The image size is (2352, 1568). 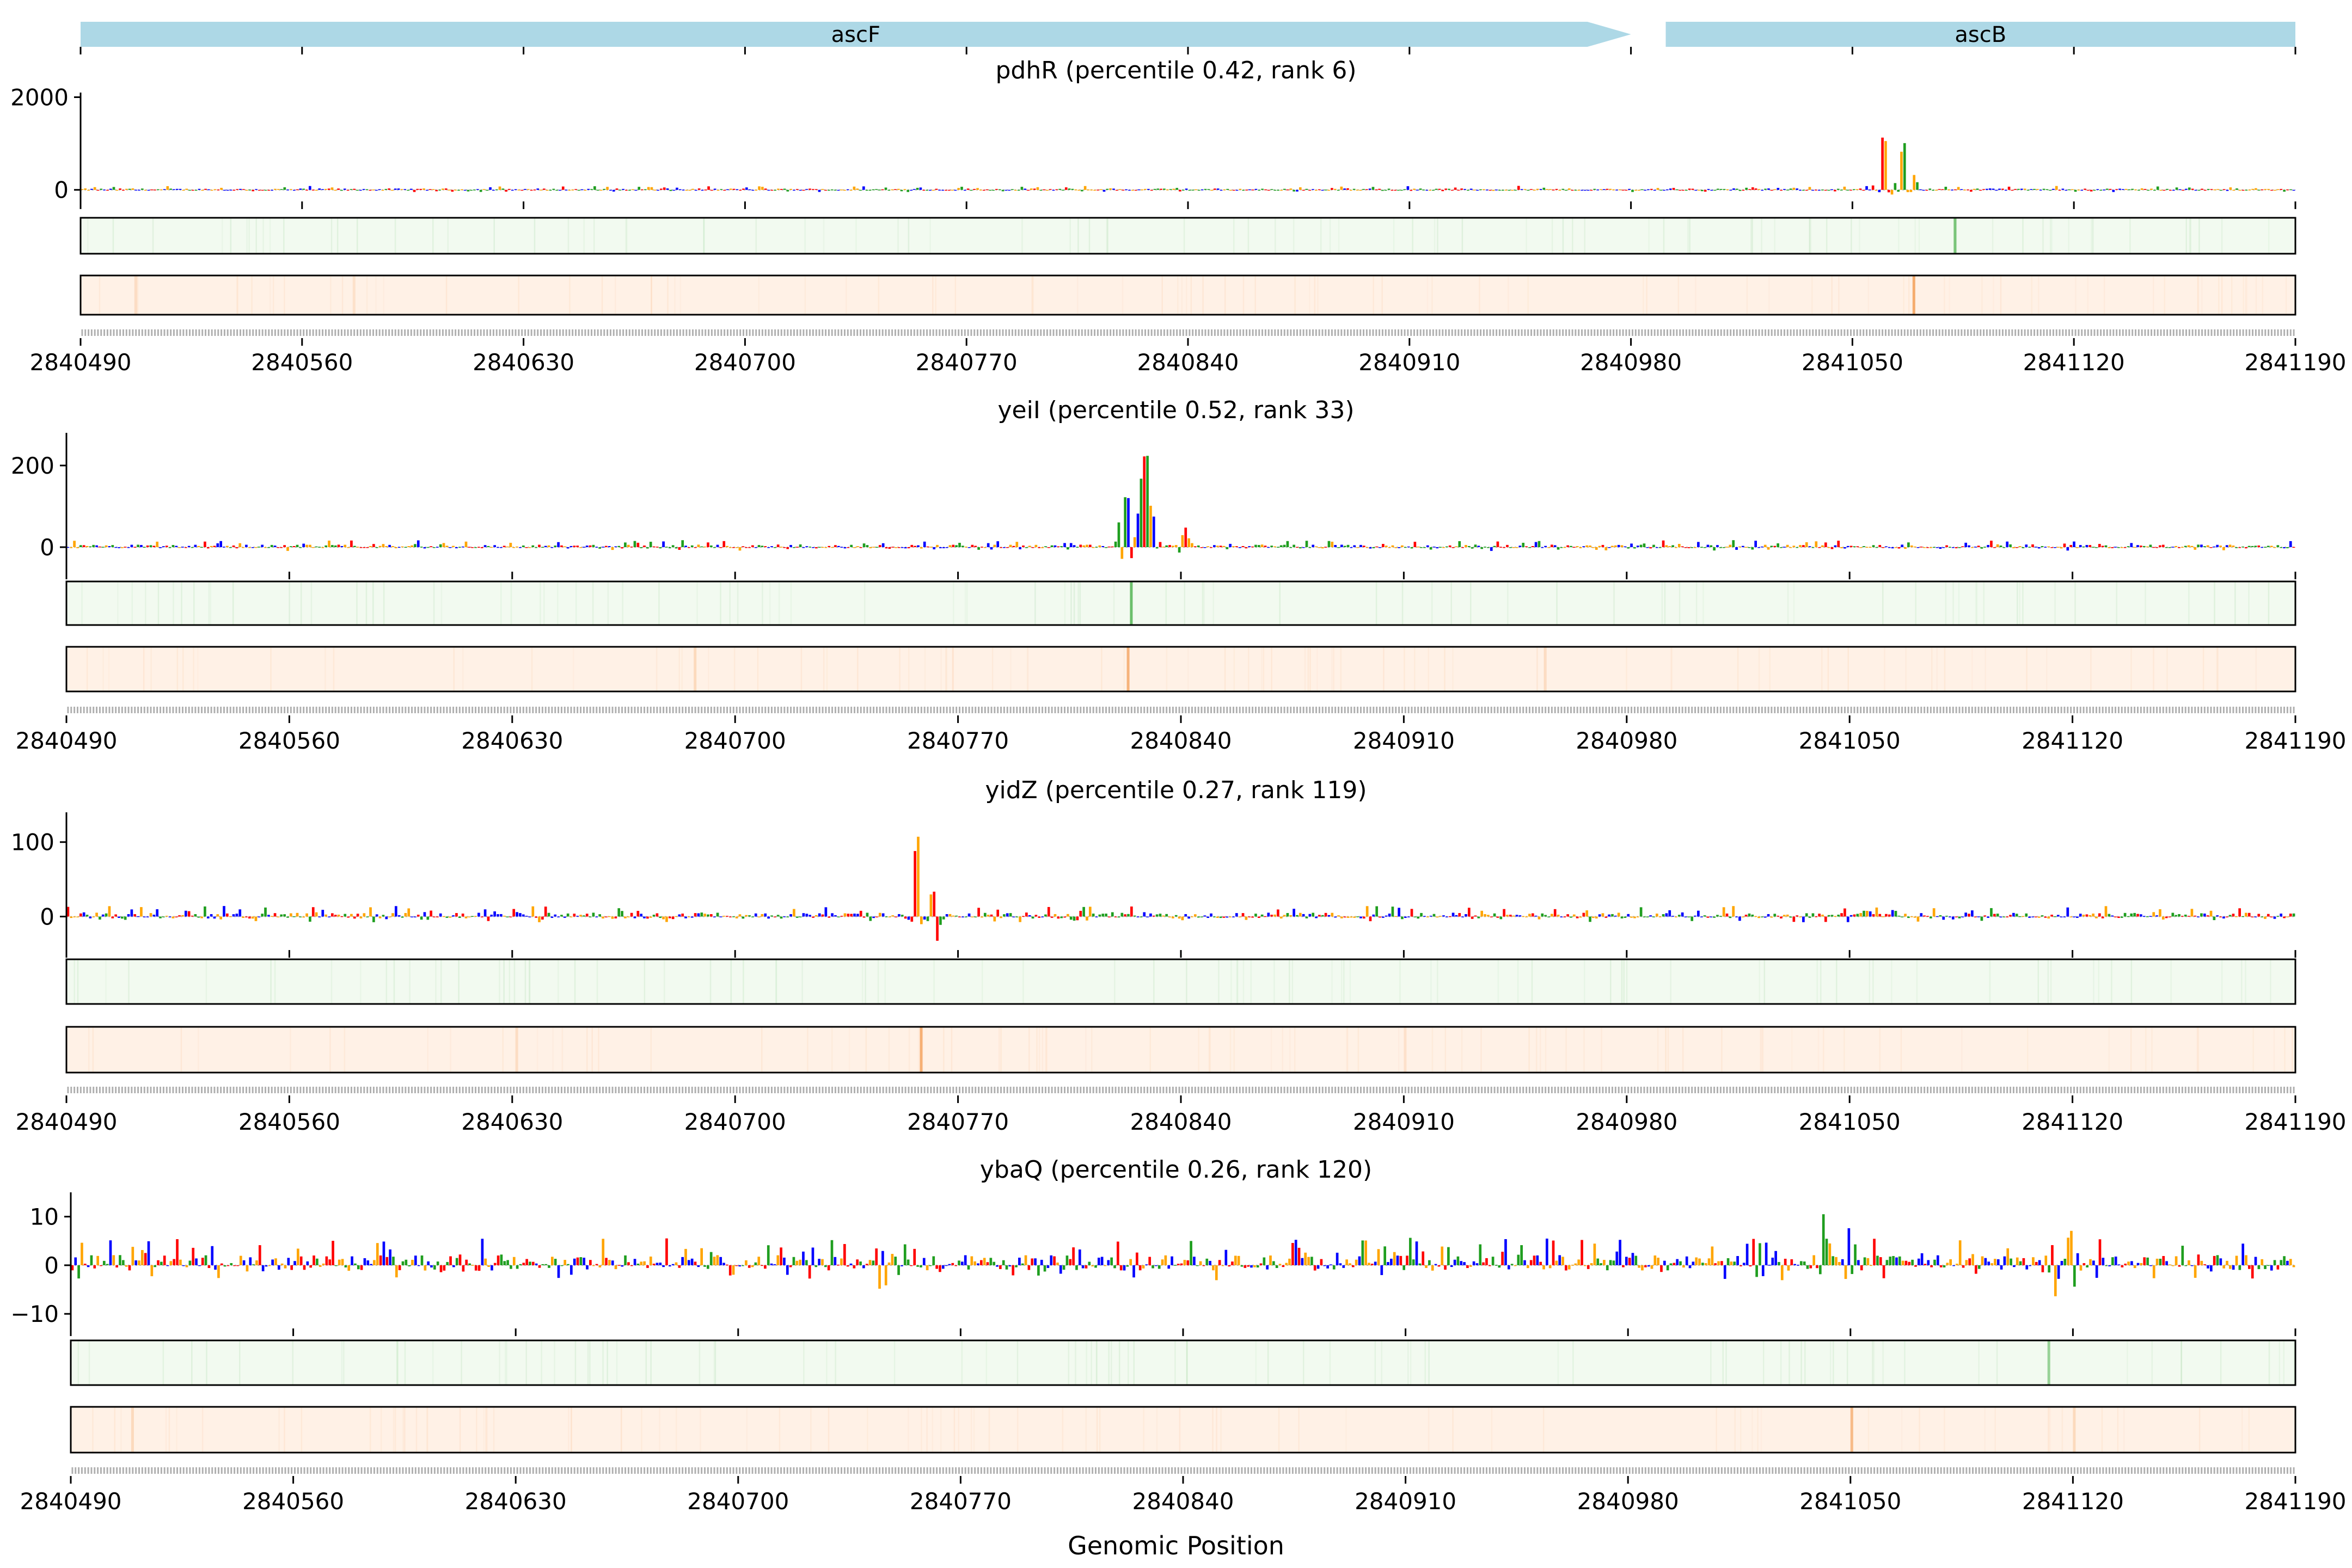 What do you see at coordinates (1183, 1255) in the screenshot?
I see `logo-marks` at bounding box center [1183, 1255].